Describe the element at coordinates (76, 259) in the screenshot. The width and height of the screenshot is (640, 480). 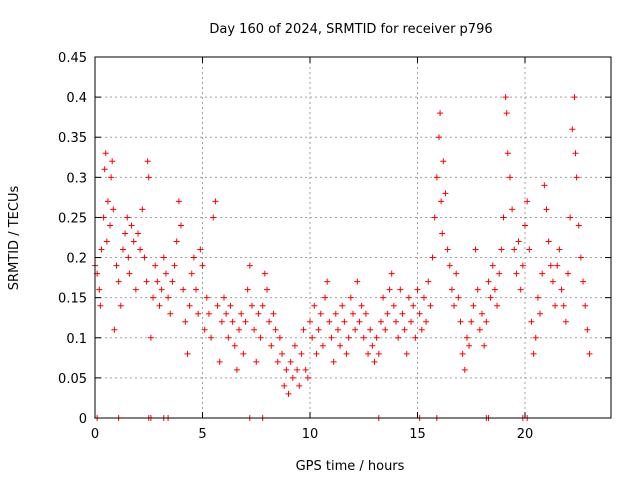
I see `y-tick-label: 0.2` at that location.